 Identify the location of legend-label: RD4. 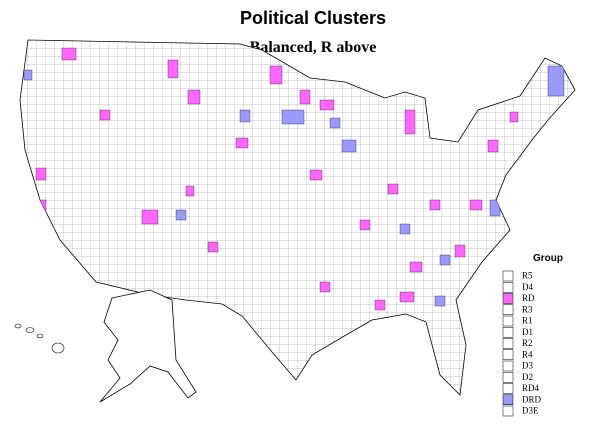
(531, 388).